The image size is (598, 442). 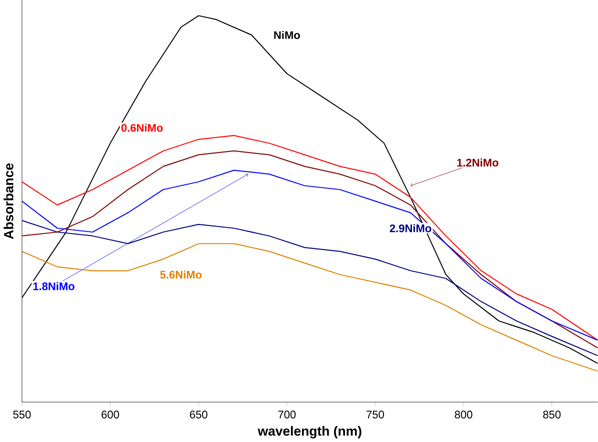 I want to click on series-label: NiMo, so click(x=287, y=34).